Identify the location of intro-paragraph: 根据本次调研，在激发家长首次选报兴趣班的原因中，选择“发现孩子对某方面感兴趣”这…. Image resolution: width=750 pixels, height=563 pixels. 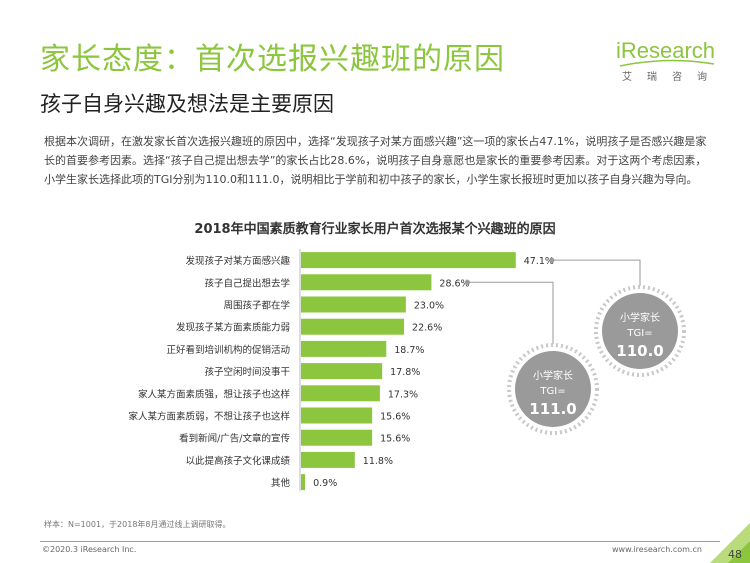
(375, 160).